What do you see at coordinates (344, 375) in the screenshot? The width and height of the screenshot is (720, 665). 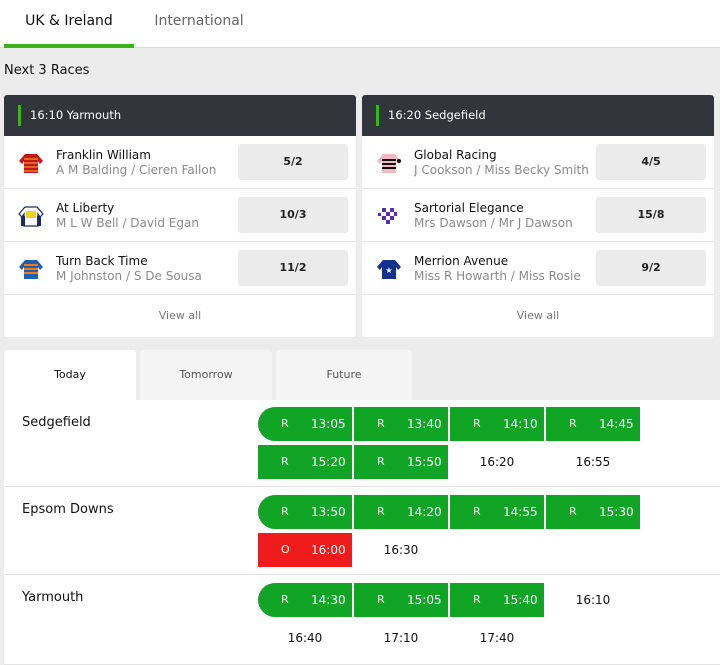 I see `tab-future: Future` at bounding box center [344, 375].